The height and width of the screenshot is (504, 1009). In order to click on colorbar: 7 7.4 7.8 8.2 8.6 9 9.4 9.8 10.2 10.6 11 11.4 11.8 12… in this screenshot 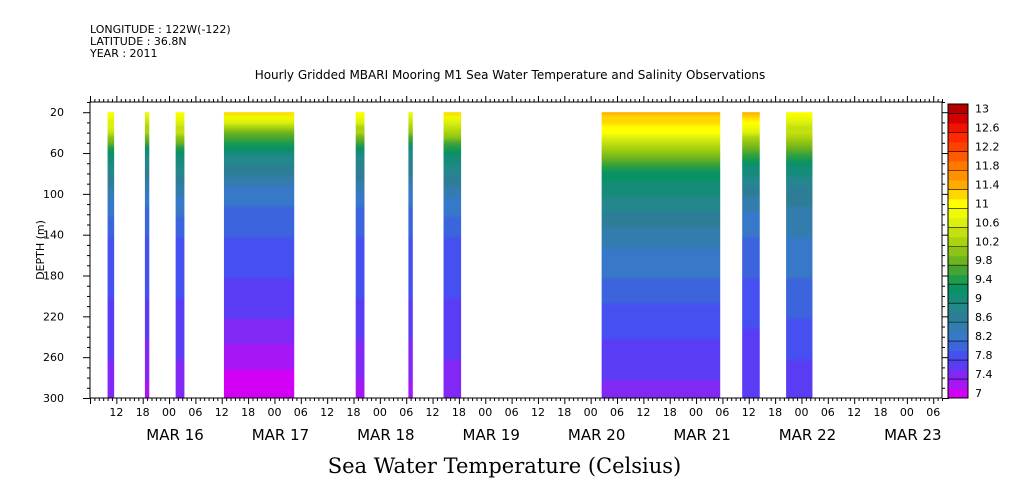, I will do `click(973, 251)`.